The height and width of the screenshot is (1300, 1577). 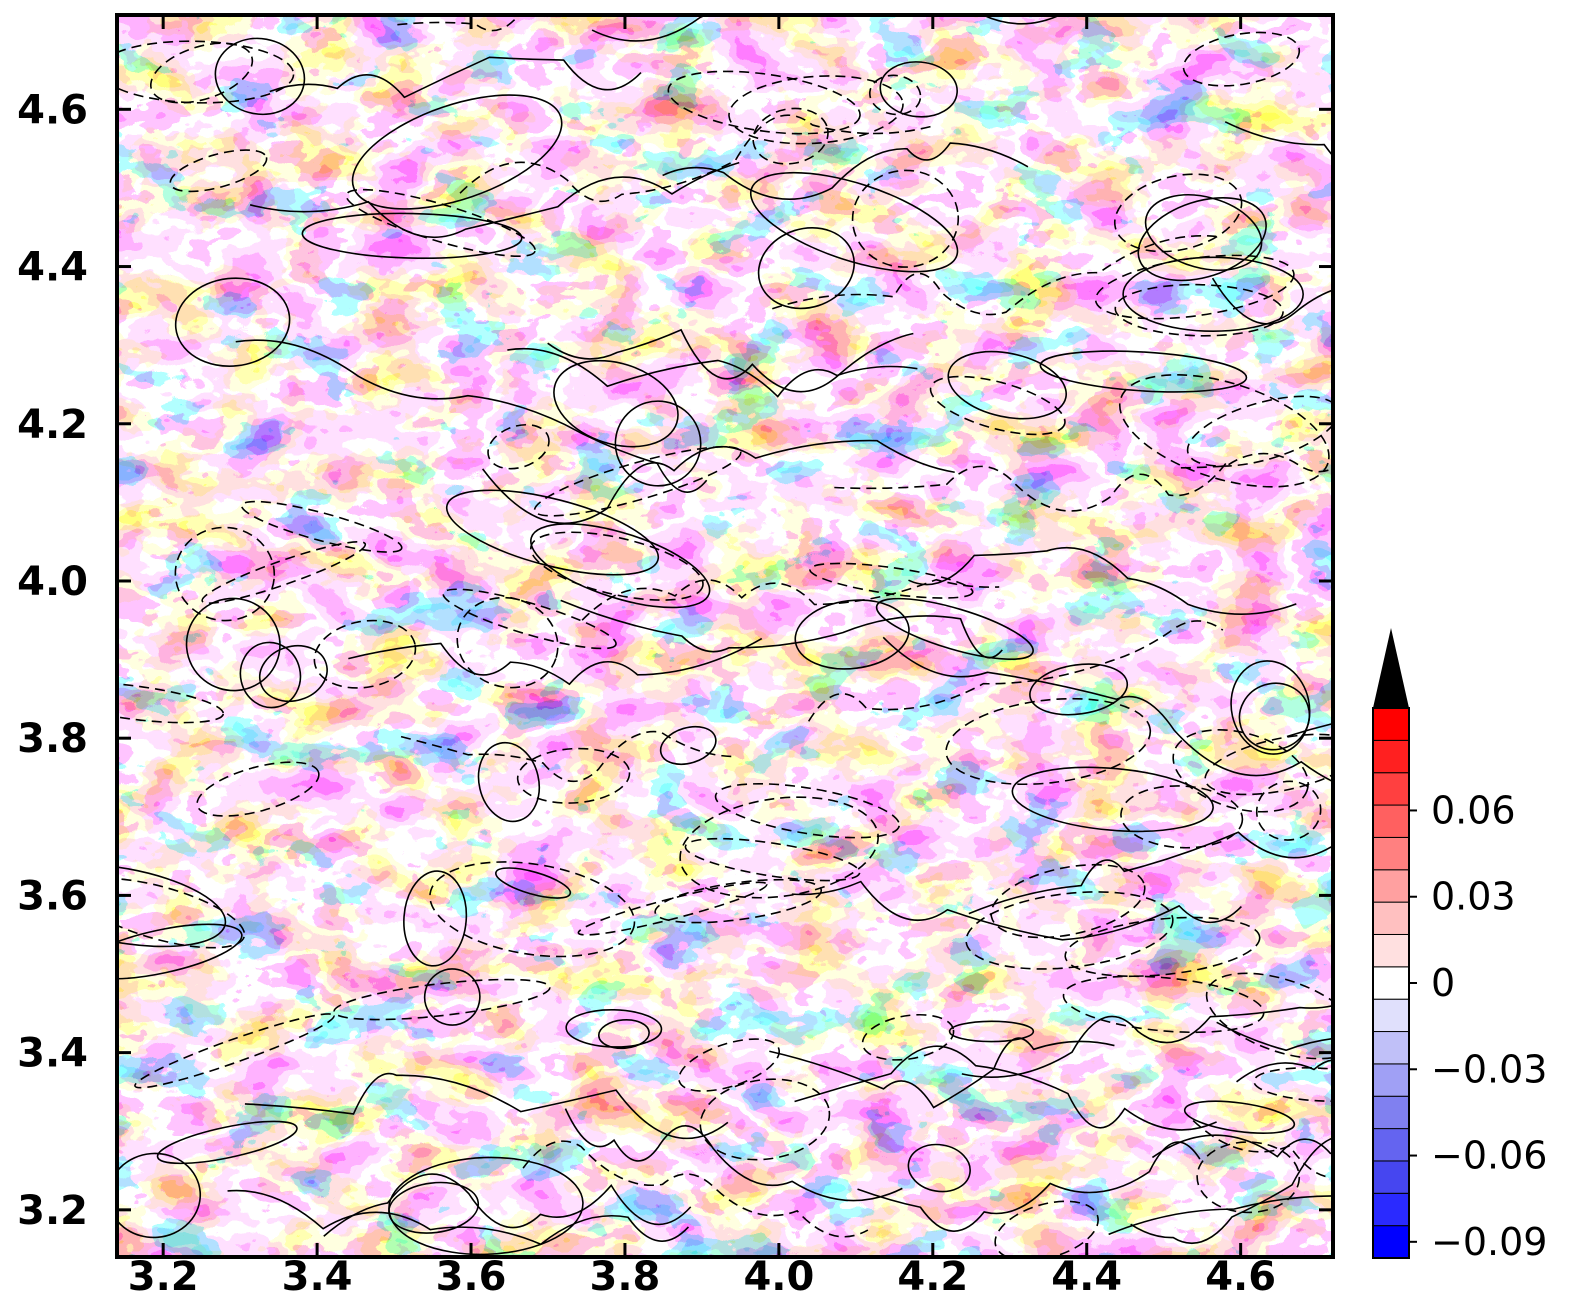 I want to click on colorbar: 0.06 0.03 0 −0.03 −0.06 −0.09, so click(x=1459, y=946).